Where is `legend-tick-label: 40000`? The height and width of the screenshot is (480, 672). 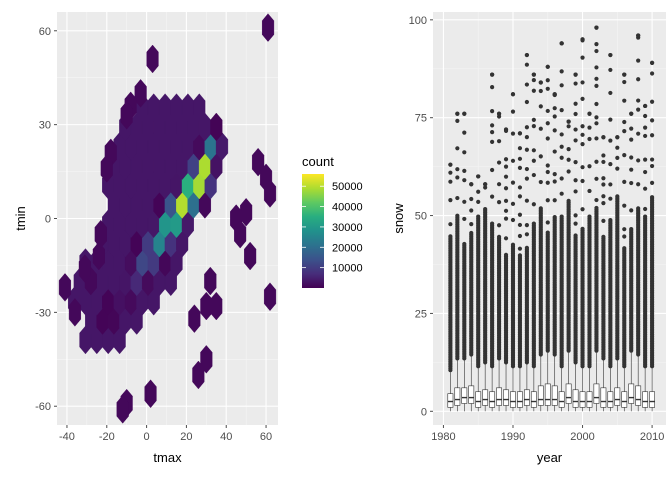
legend-tick-label: 40000 is located at coordinates (347, 208).